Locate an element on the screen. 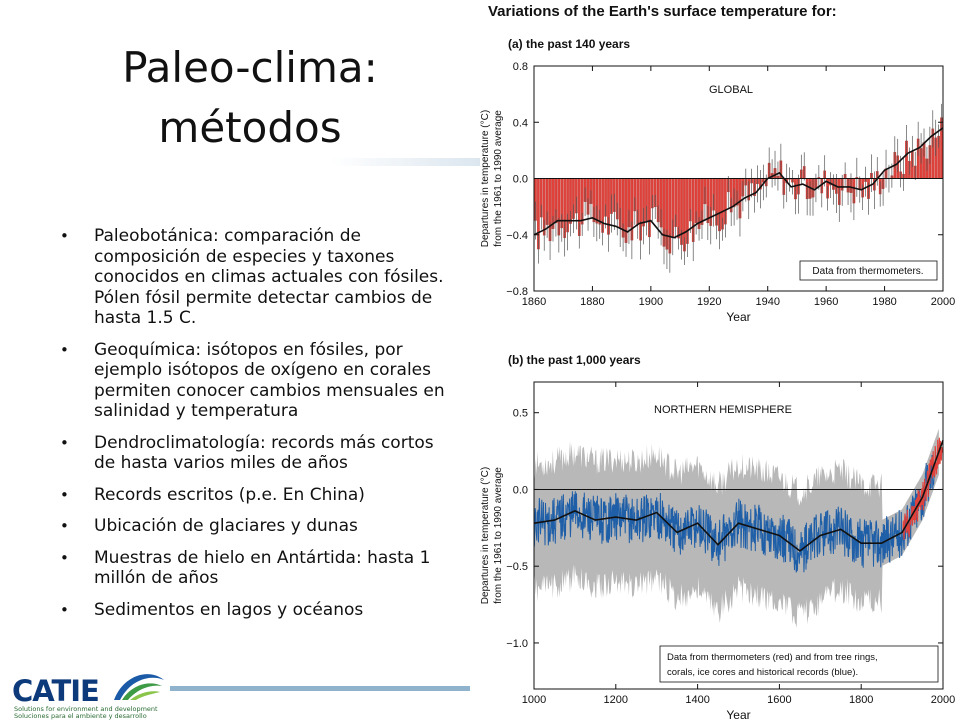  bullet-text: Records escritos (p.e. En China) is located at coordinates (229, 494).